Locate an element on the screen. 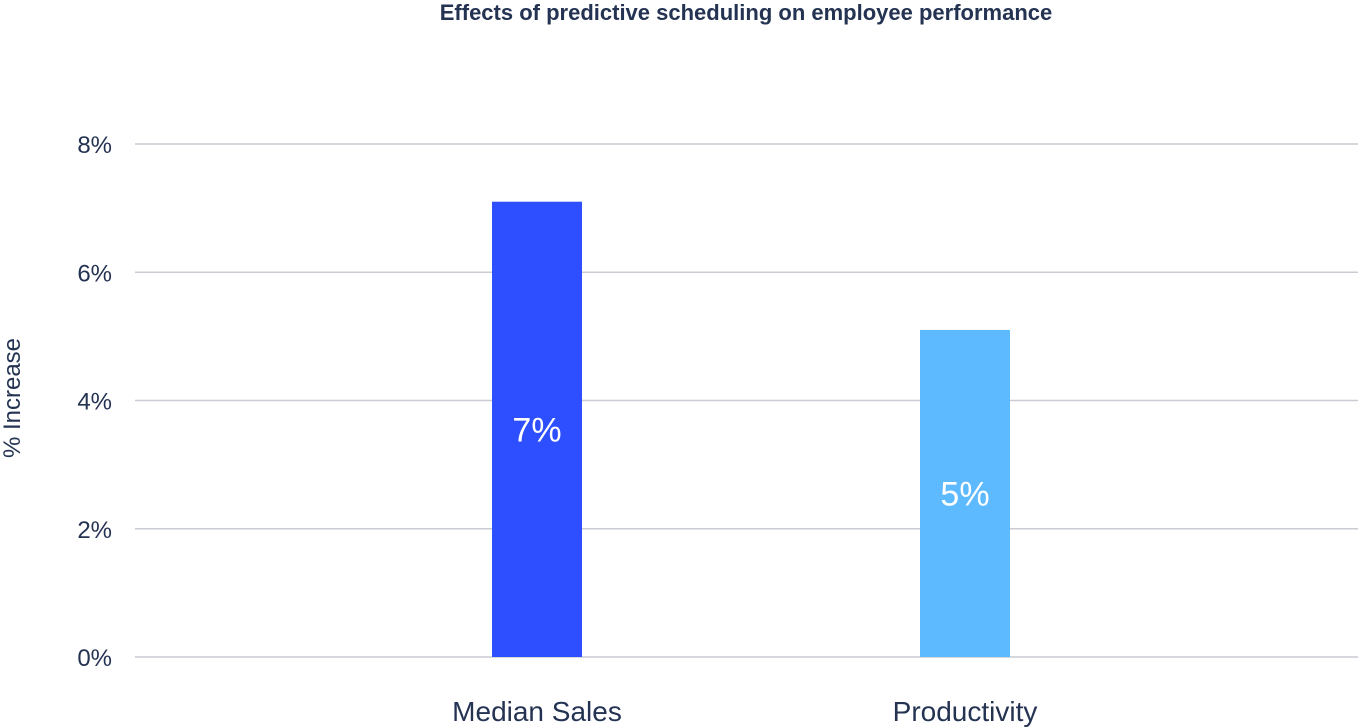 The width and height of the screenshot is (1358, 728). y-tick-label: 8% is located at coordinates (94, 145).